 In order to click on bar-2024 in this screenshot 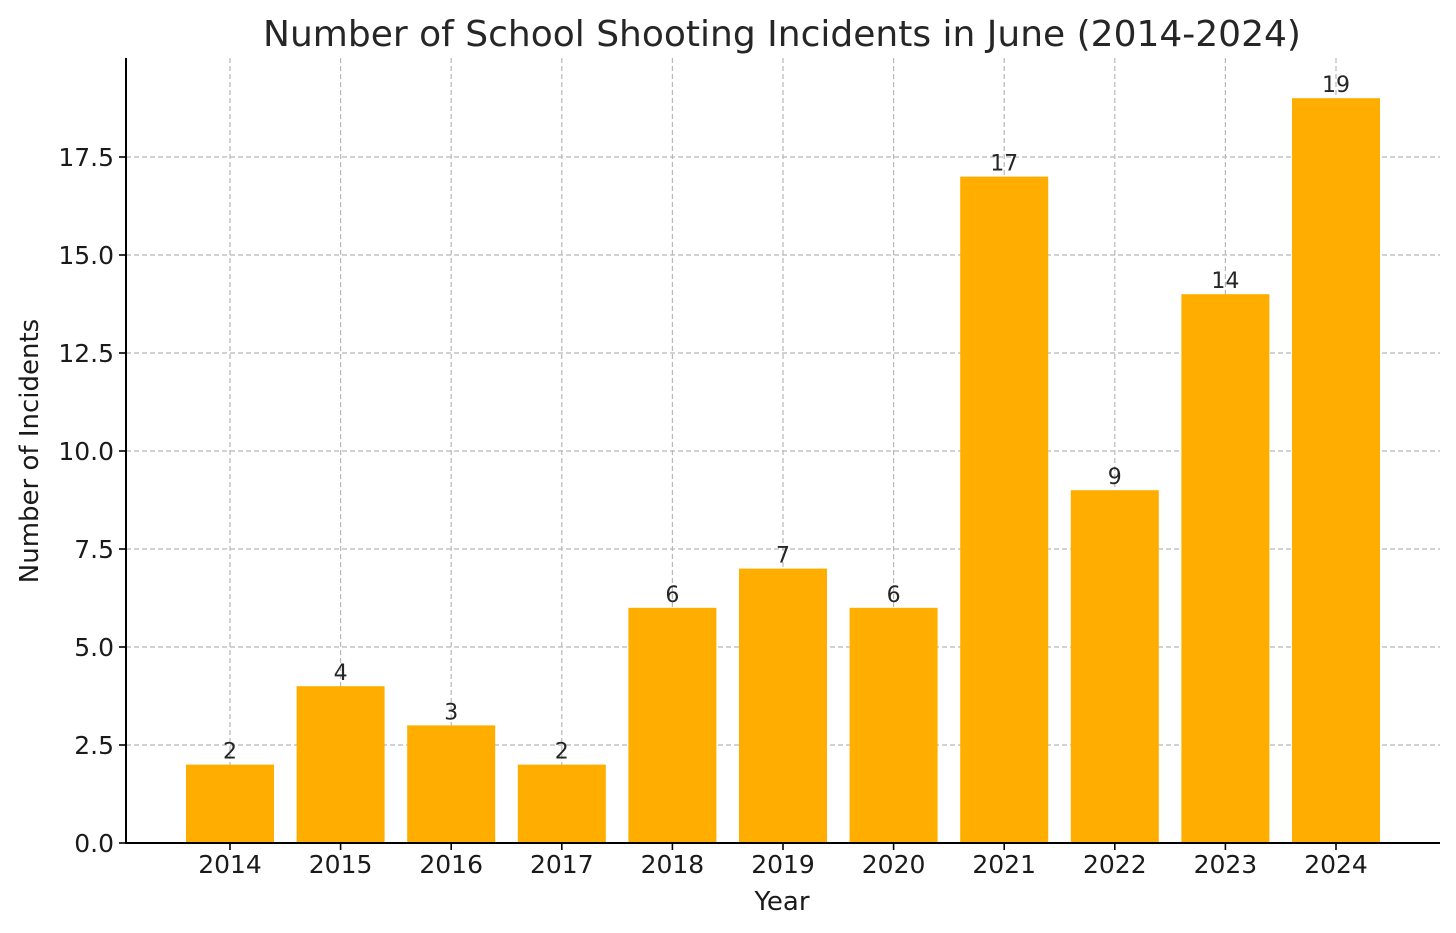, I will do `click(1336, 470)`.